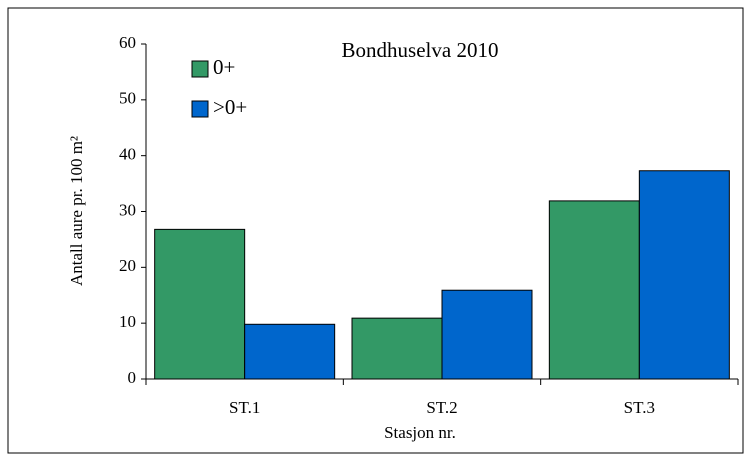 The height and width of the screenshot is (454, 751). Describe the element at coordinates (420, 432) in the screenshot. I see `x-axis-label: Stasjon nr.` at that location.